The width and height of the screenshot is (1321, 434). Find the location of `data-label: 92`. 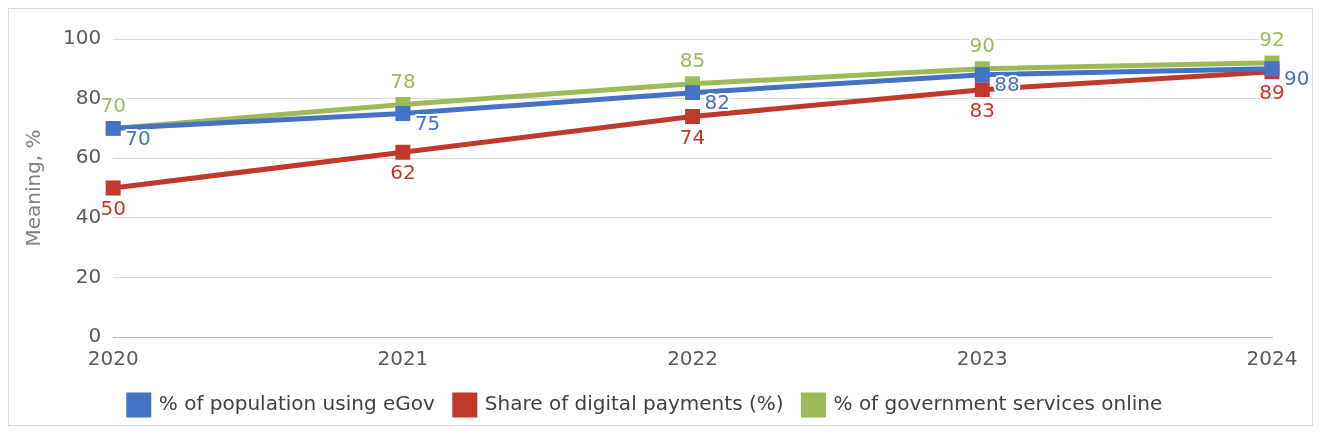

data-label: 92 is located at coordinates (1272, 39).